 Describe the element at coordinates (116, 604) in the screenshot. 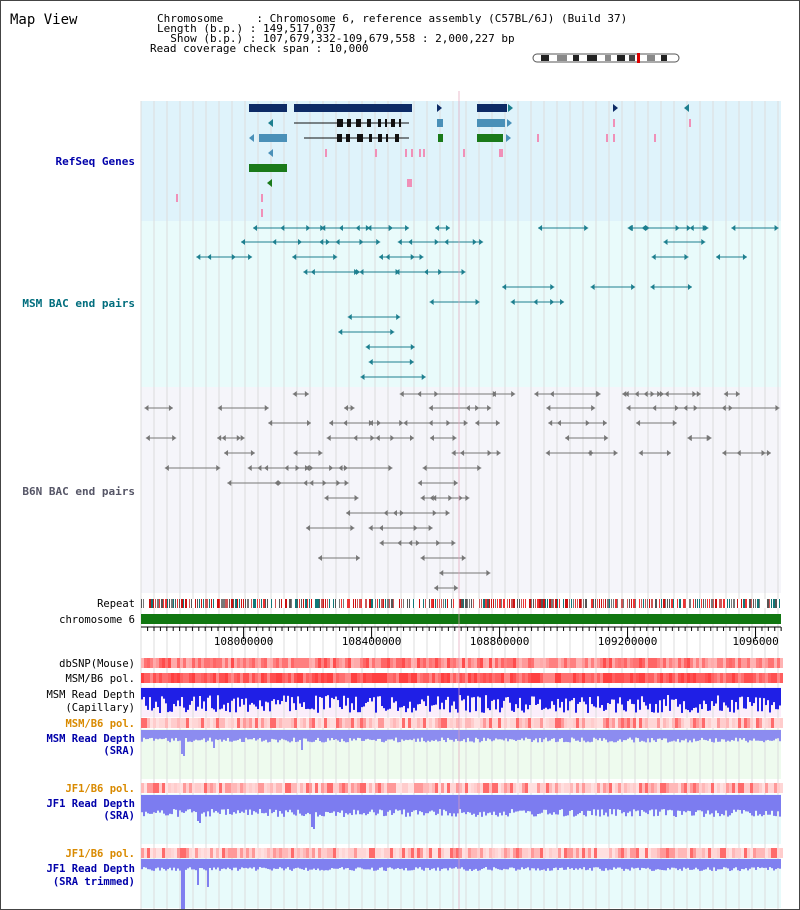

I see `track-label-repeat: Repeat` at that location.